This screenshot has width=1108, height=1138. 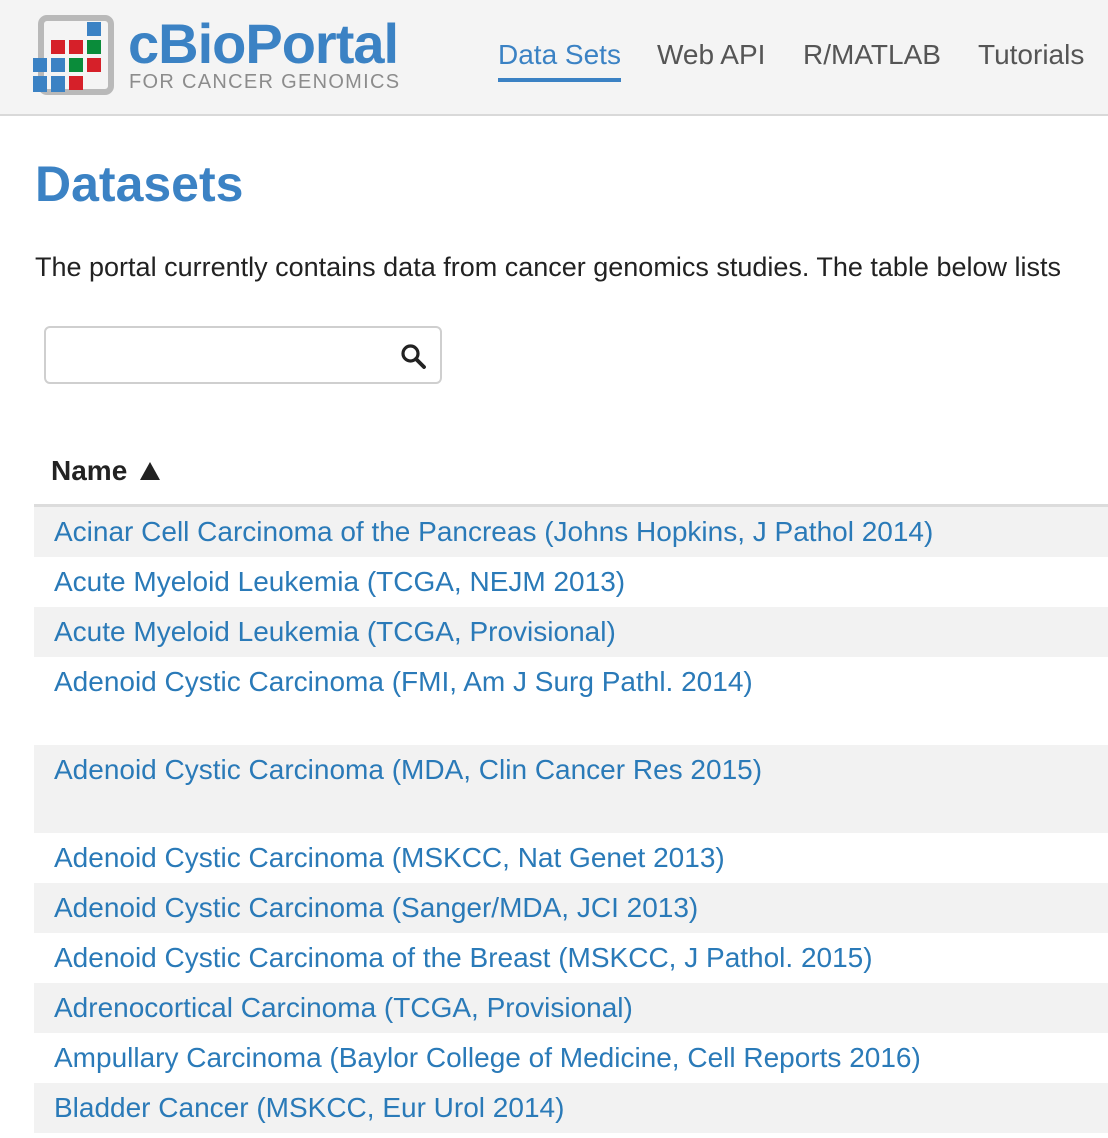 I want to click on sort-ascending-icon, so click(x=150, y=471).